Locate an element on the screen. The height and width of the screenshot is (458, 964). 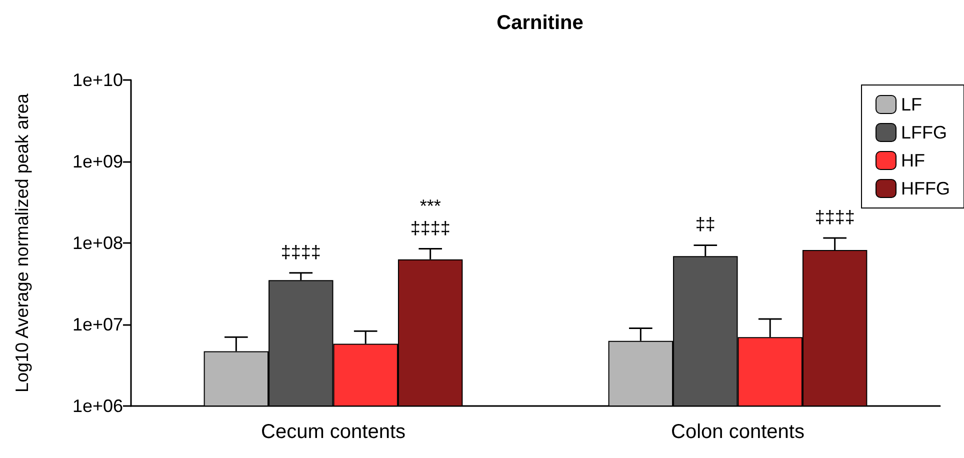
legend-label: HFFG is located at coordinates (925, 188).